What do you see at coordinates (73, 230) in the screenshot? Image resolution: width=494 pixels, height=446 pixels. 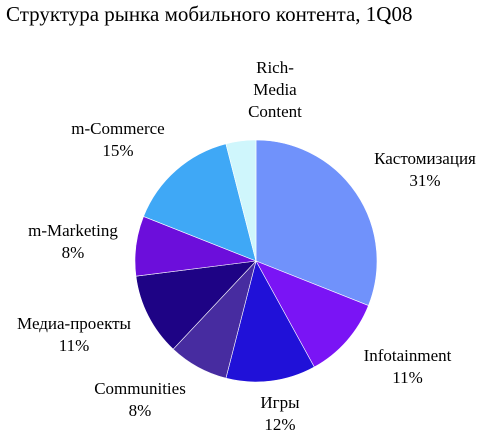 I see `label-m-marketing-name: m-Marketing` at bounding box center [73, 230].